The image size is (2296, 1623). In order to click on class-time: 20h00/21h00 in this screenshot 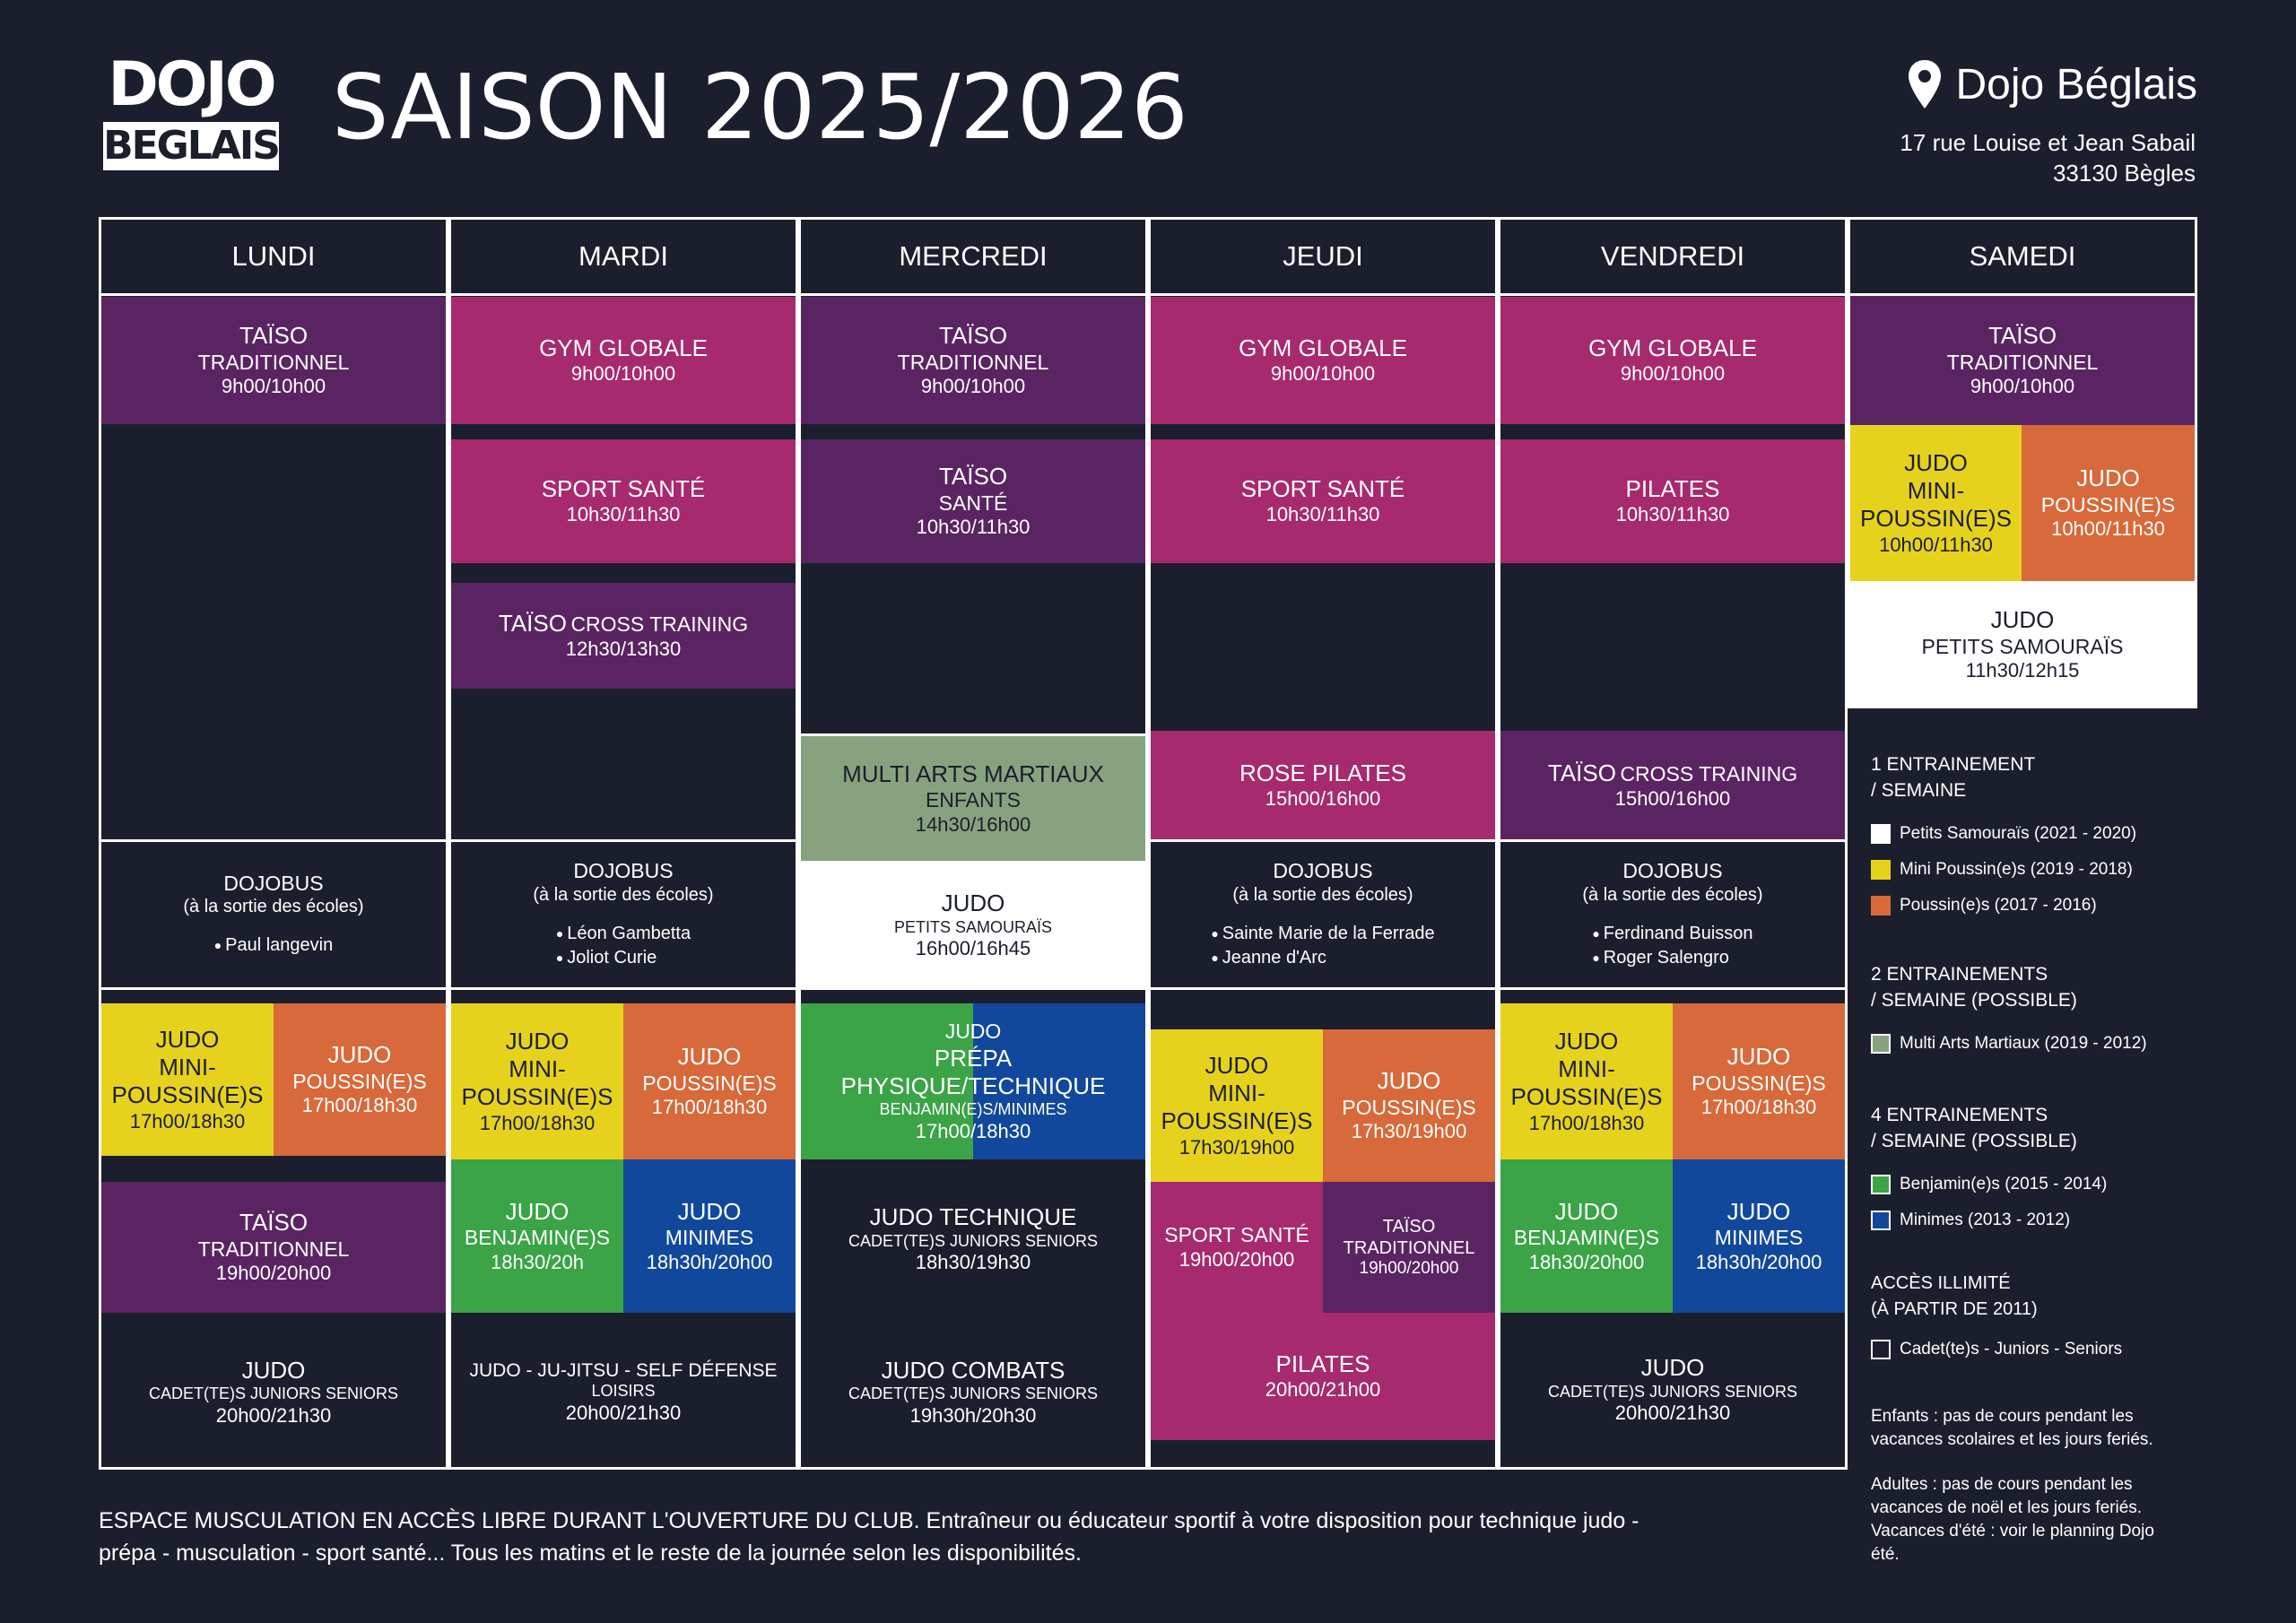, I will do `click(1323, 1390)`.